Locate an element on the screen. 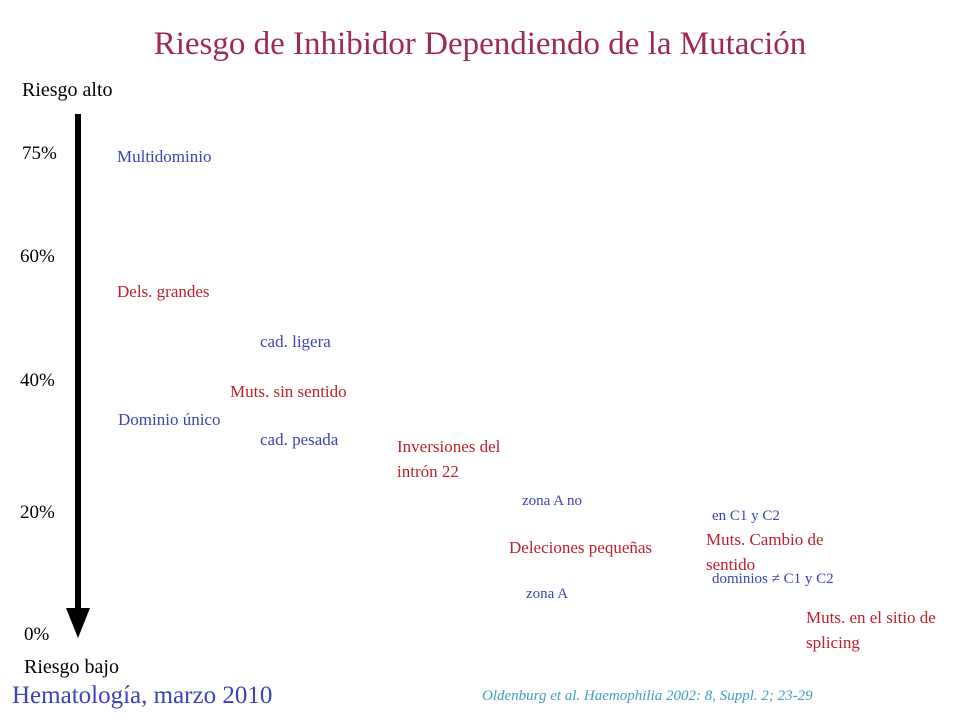  label-dels-grandes: Dels. grandes is located at coordinates (163, 291).